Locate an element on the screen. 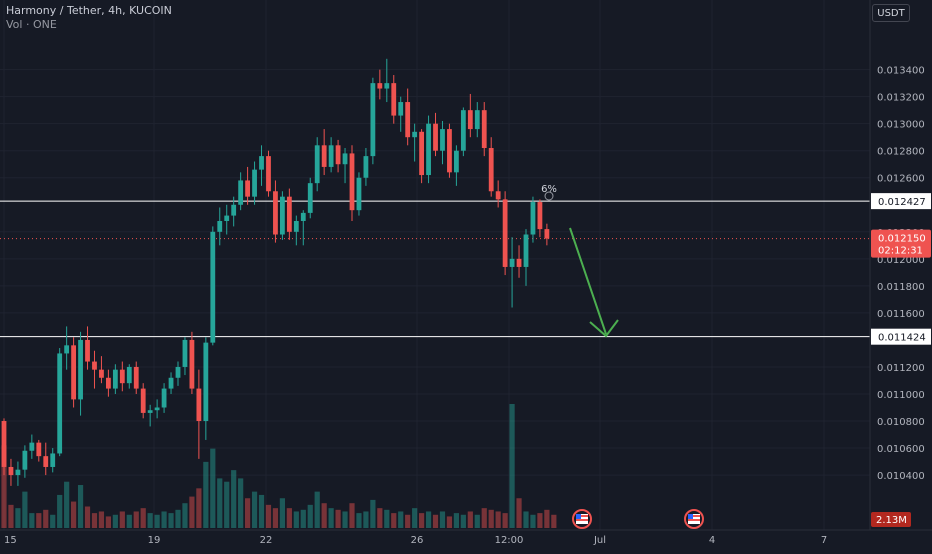 The height and width of the screenshot is (554, 932). price-tick-label: 0.010600 is located at coordinates (901, 449).